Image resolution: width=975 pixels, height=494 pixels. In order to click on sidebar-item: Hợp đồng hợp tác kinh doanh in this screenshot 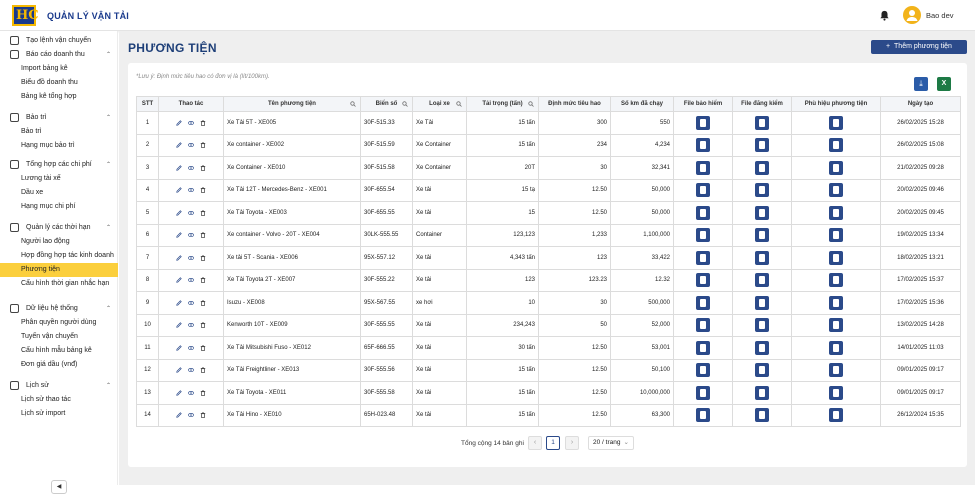, I will do `click(59, 256)`.